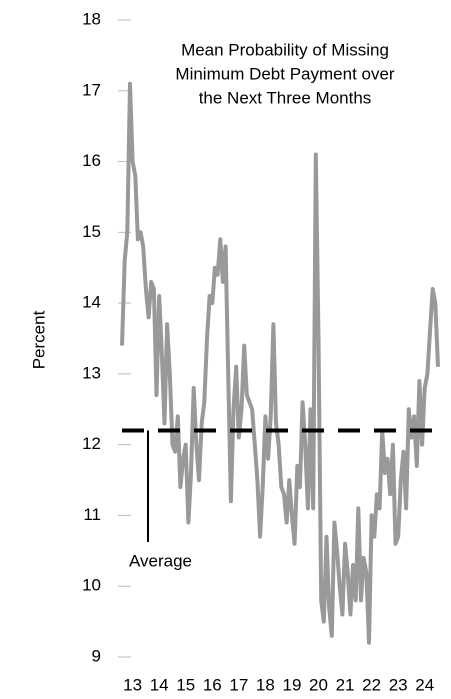 The height and width of the screenshot is (699, 451). What do you see at coordinates (285, 73) in the screenshot?
I see `chart-title: Minimum Debt Payment over` at bounding box center [285, 73].